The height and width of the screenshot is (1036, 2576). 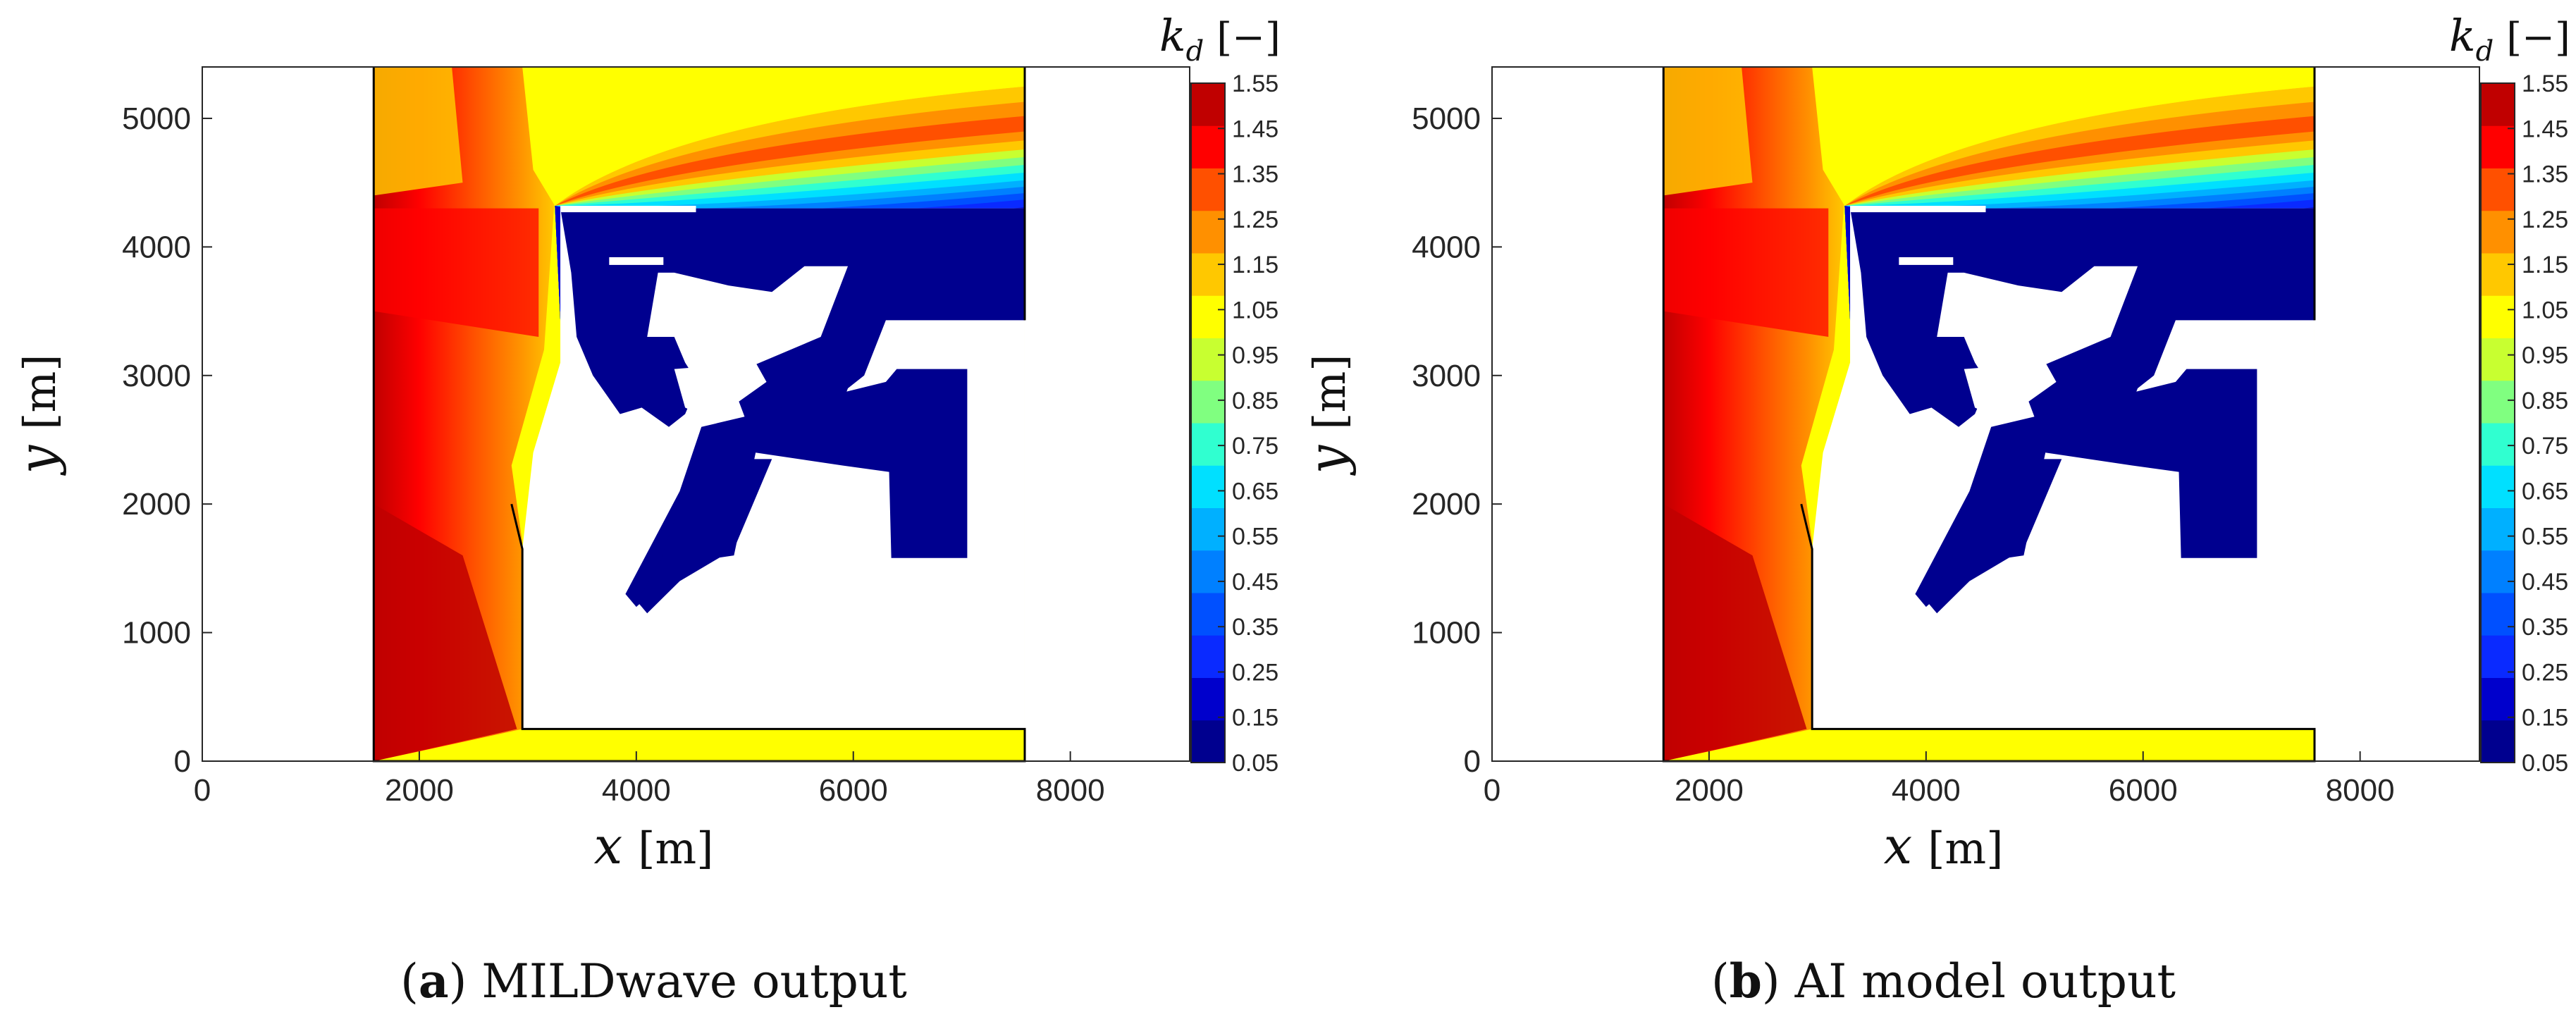 What do you see at coordinates (203, 791) in the screenshot?
I see `x-tick-label: 0` at bounding box center [203, 791].